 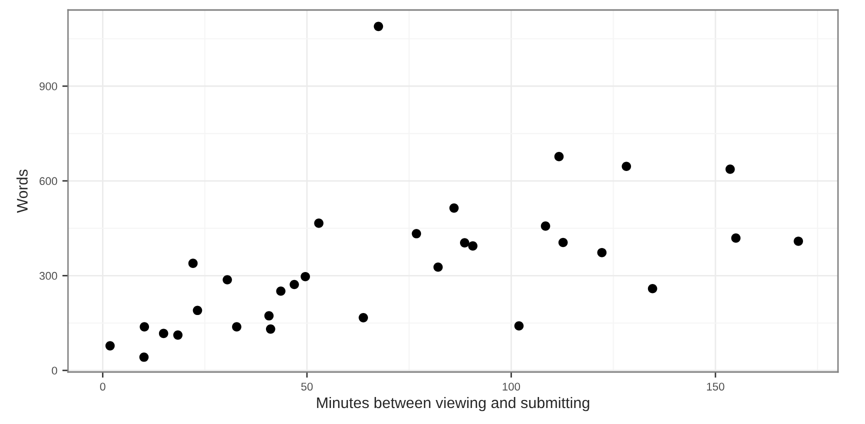 I want to click on x-tick-label: 150, so click(x=715, y=386).